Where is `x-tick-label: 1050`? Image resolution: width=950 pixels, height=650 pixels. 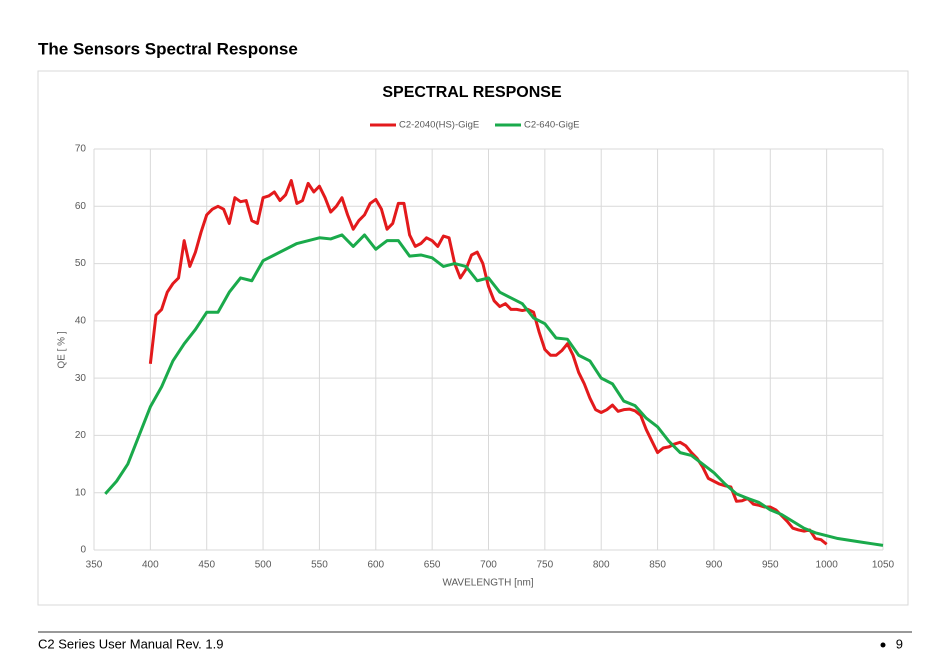
x-tick-label: 1050 is located at coordinates (883, 565).